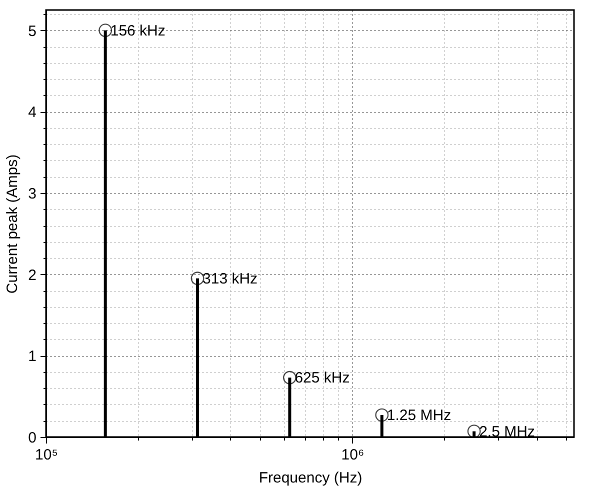  What do you see at coordinates (32, 113) in the screenshot?
I see `y-tick-label: 4` at bounding box center [32, 113].